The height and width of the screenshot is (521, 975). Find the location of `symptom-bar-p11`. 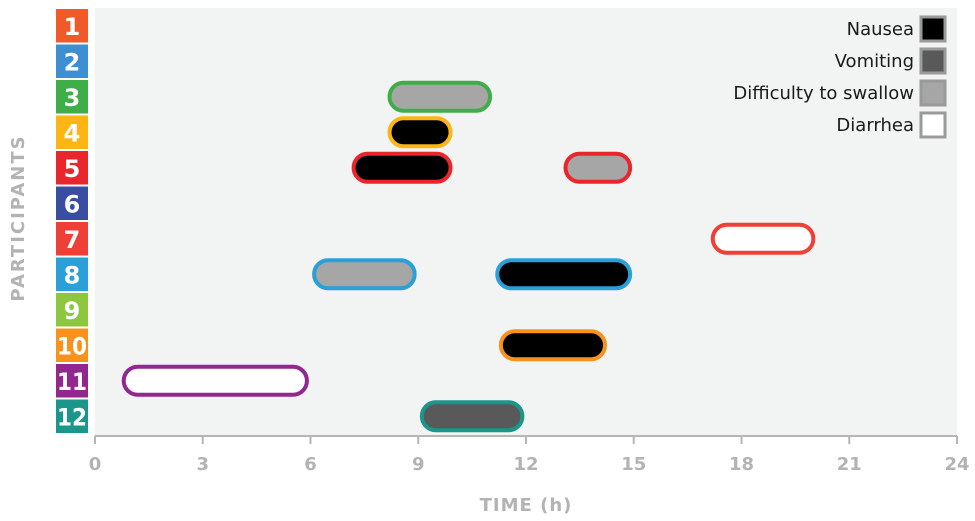

symptom-bar-p11 is located at coordinates (215, 380).